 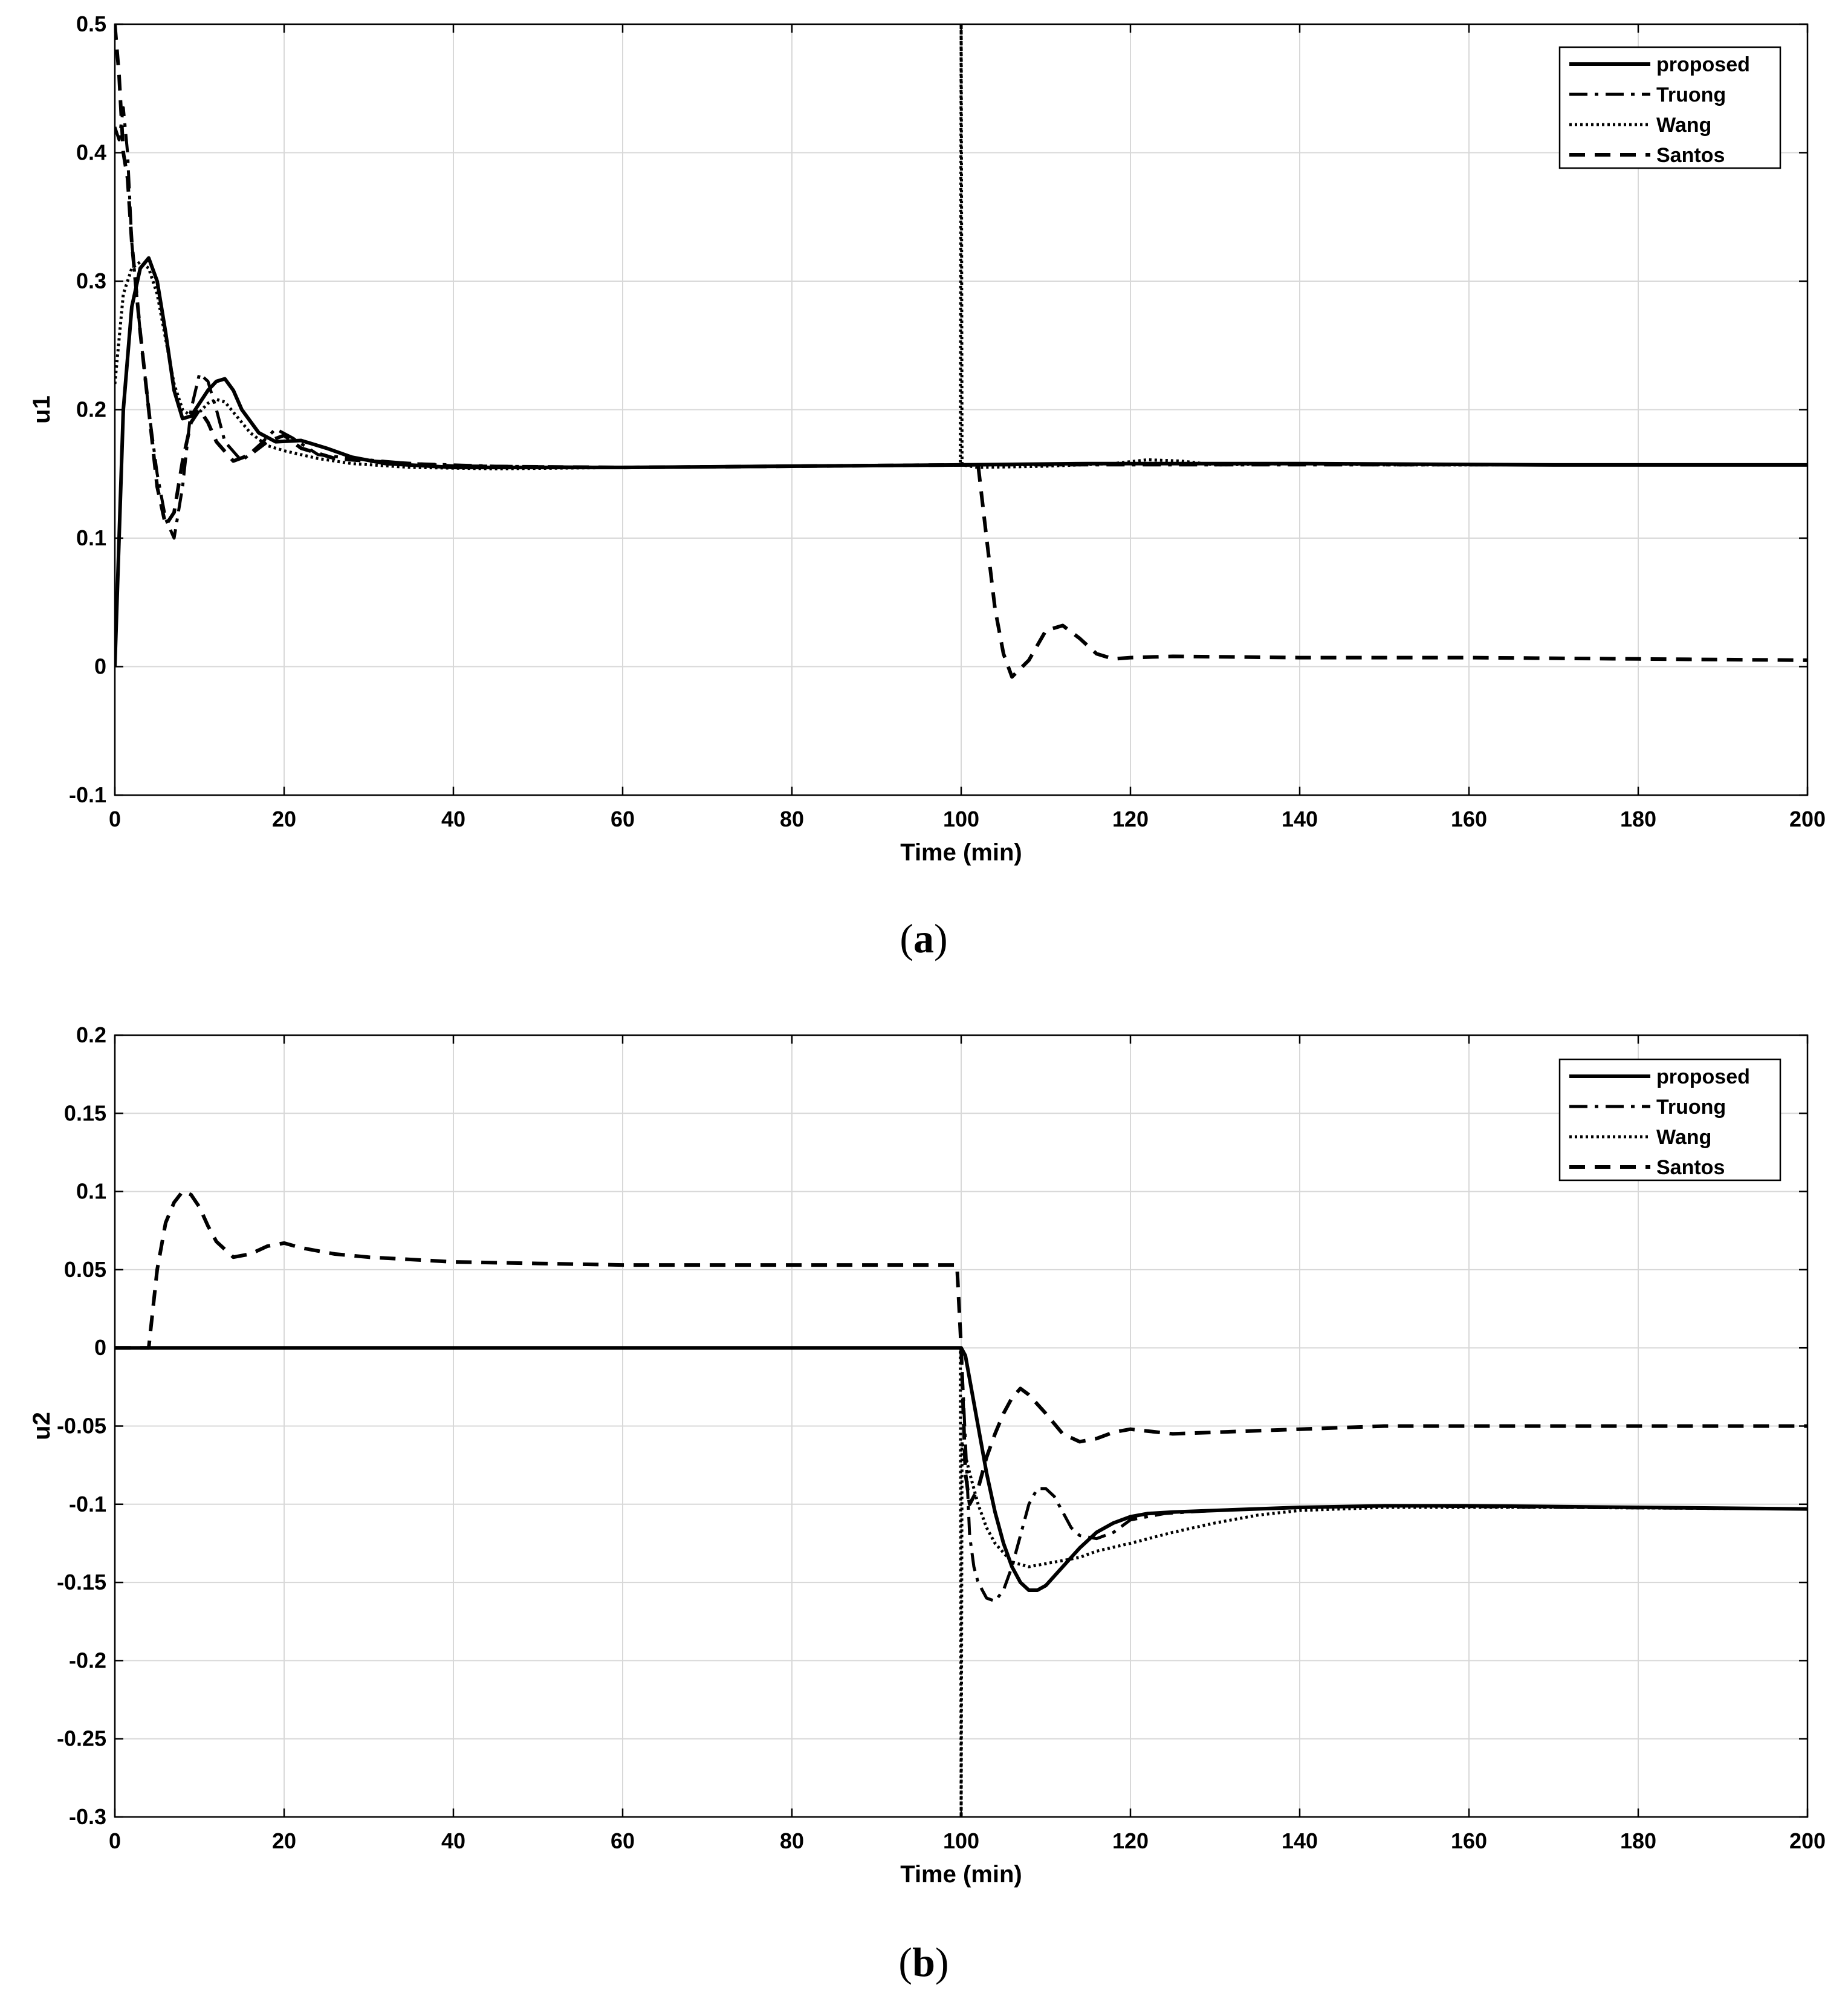 I want to click on series-line-truong, so click(x=961, y=1474).